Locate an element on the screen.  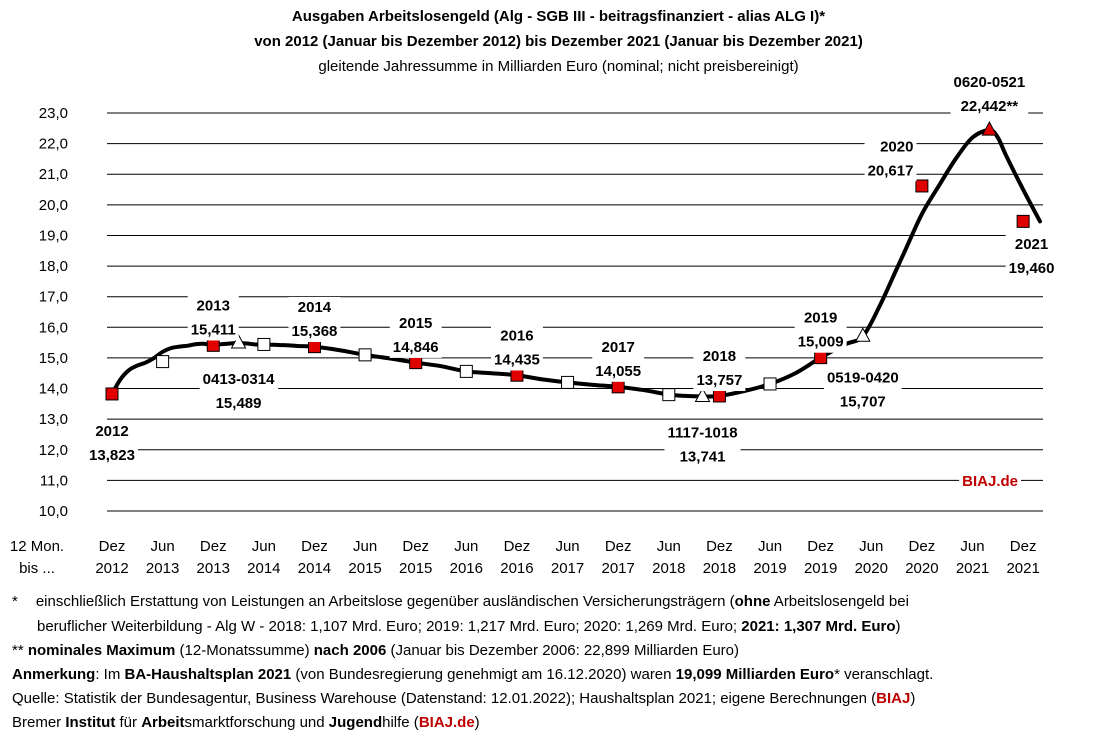
data-label-line-1: 1117-1018 is located at coordinates (703, 433).